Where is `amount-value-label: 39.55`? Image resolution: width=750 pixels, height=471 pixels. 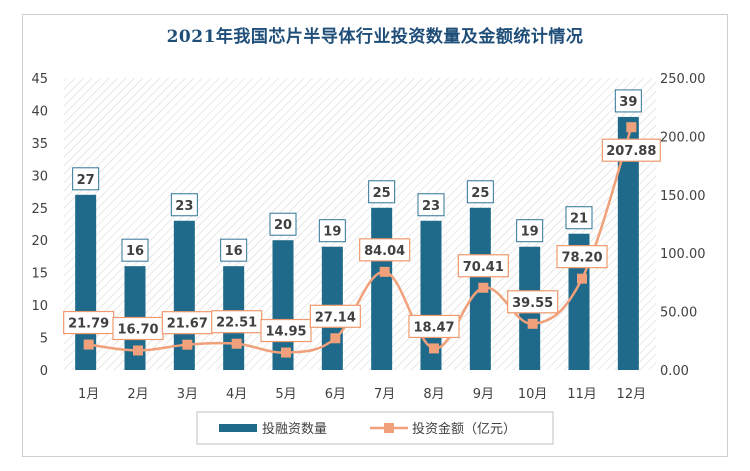
amount-value-label: 39.55 is located at coordinates (532, 303).